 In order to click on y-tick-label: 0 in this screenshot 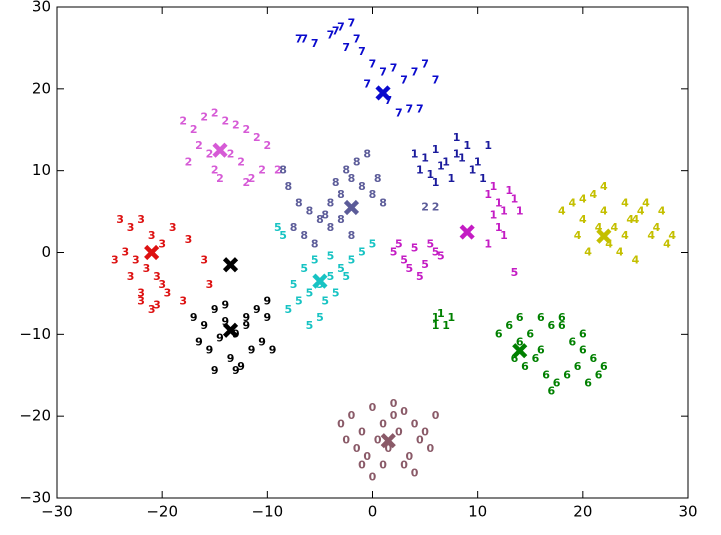, I will do `click(46, 252)`.